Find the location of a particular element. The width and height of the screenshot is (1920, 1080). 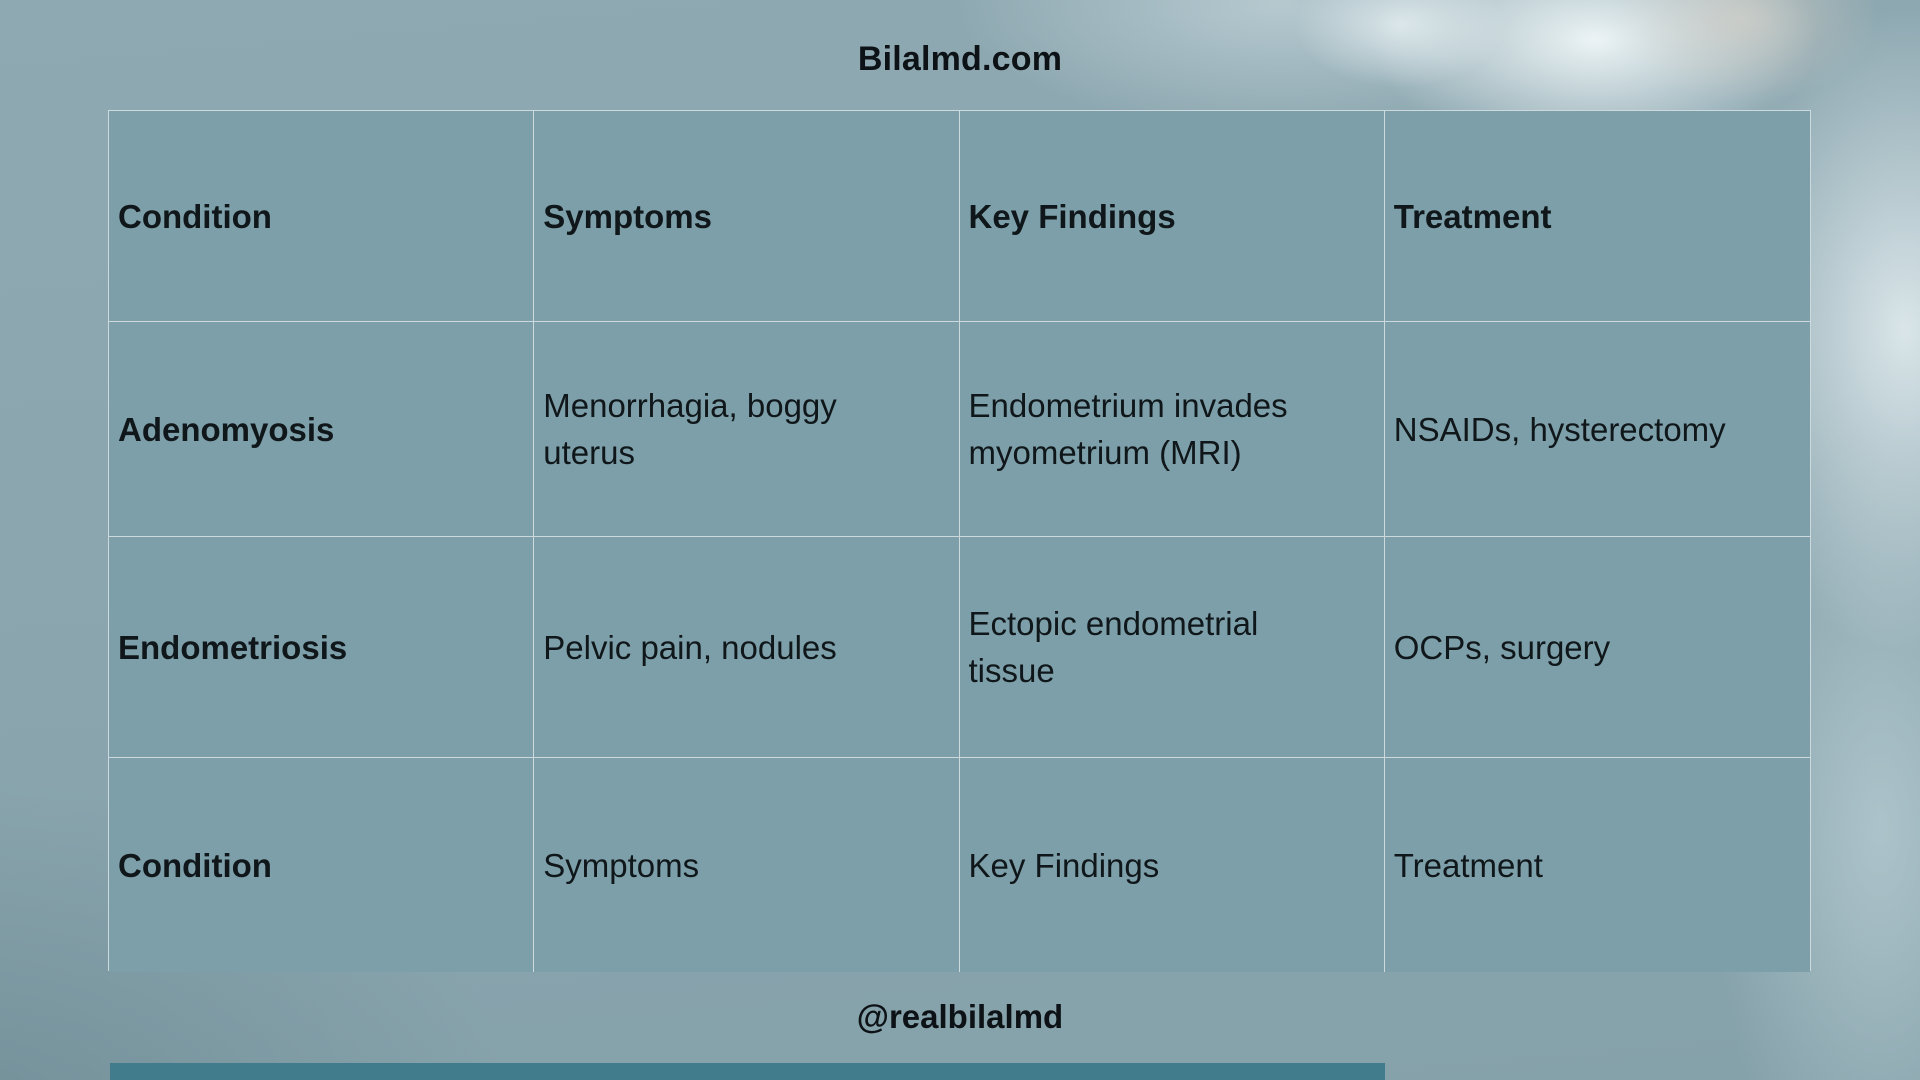

header-cell-key-findings: Key Findings is located at coordinates (1172, 216).